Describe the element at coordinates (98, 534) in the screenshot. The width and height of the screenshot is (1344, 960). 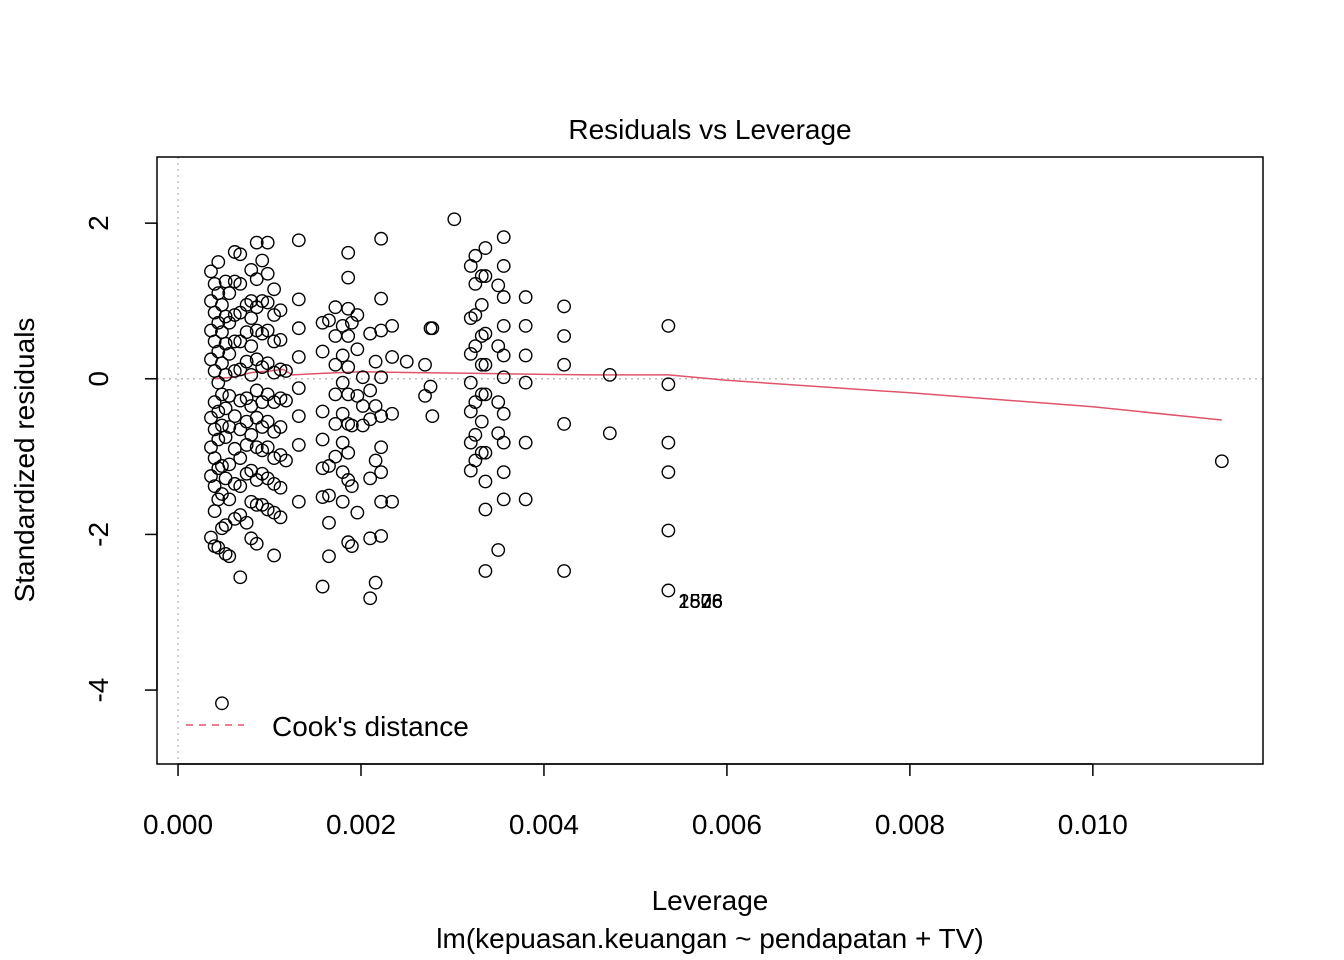
I see `y-tick-label: -2` at that location.